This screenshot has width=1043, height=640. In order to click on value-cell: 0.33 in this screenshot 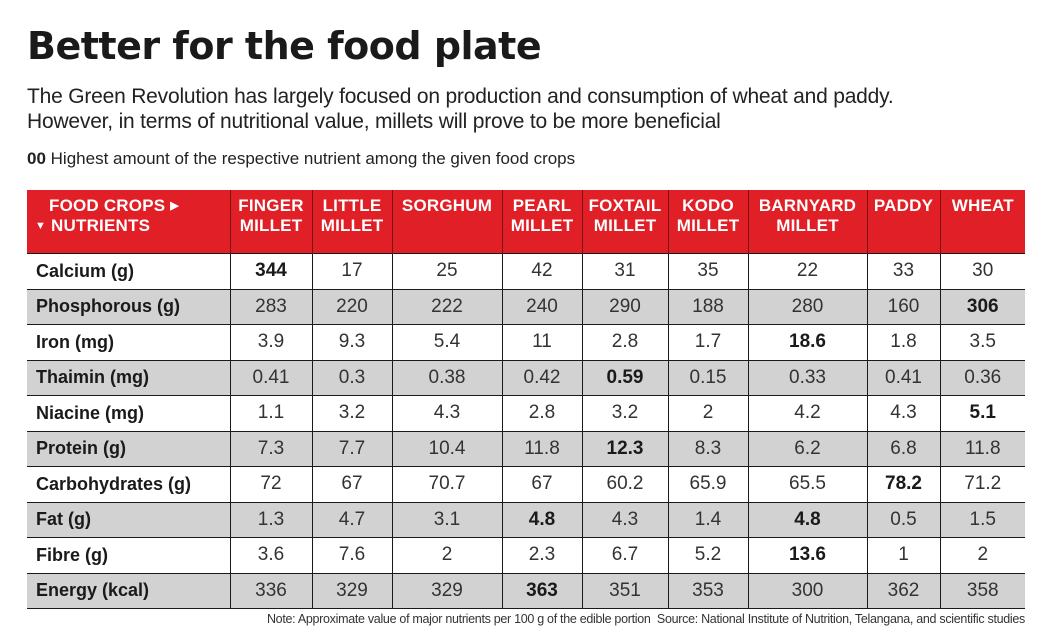, I will do `click(807, 377)`.